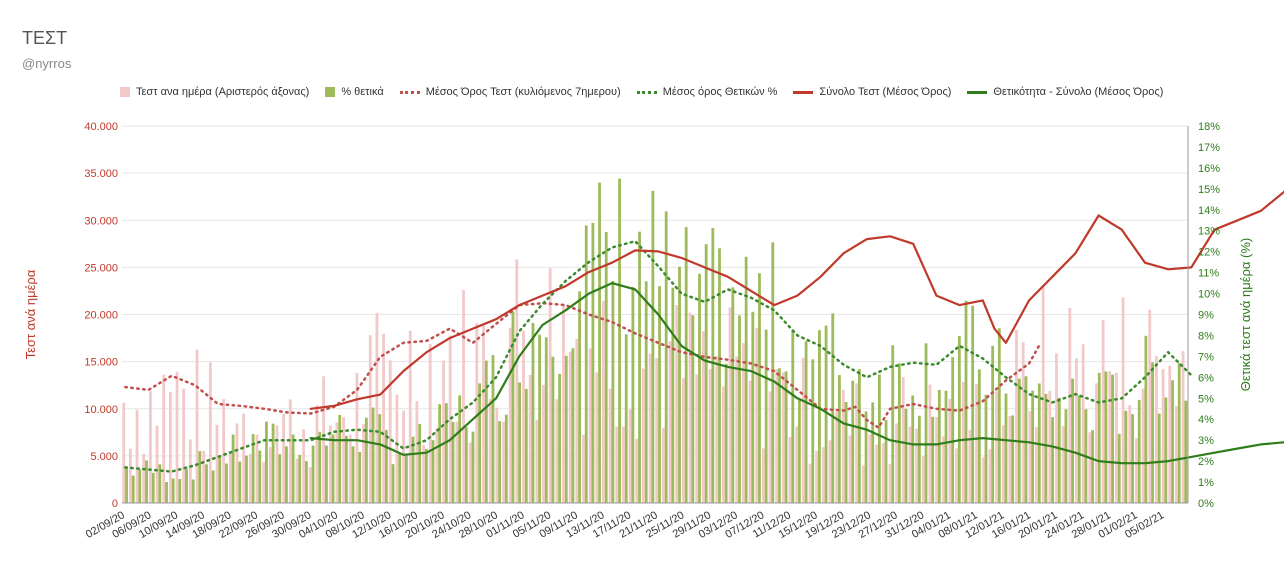 The height and width of the screenshot is (563, 1284). Describe the element at coordinates (101, 363) in the screenshot. I see `left-tick-label: 15.000` at that location.